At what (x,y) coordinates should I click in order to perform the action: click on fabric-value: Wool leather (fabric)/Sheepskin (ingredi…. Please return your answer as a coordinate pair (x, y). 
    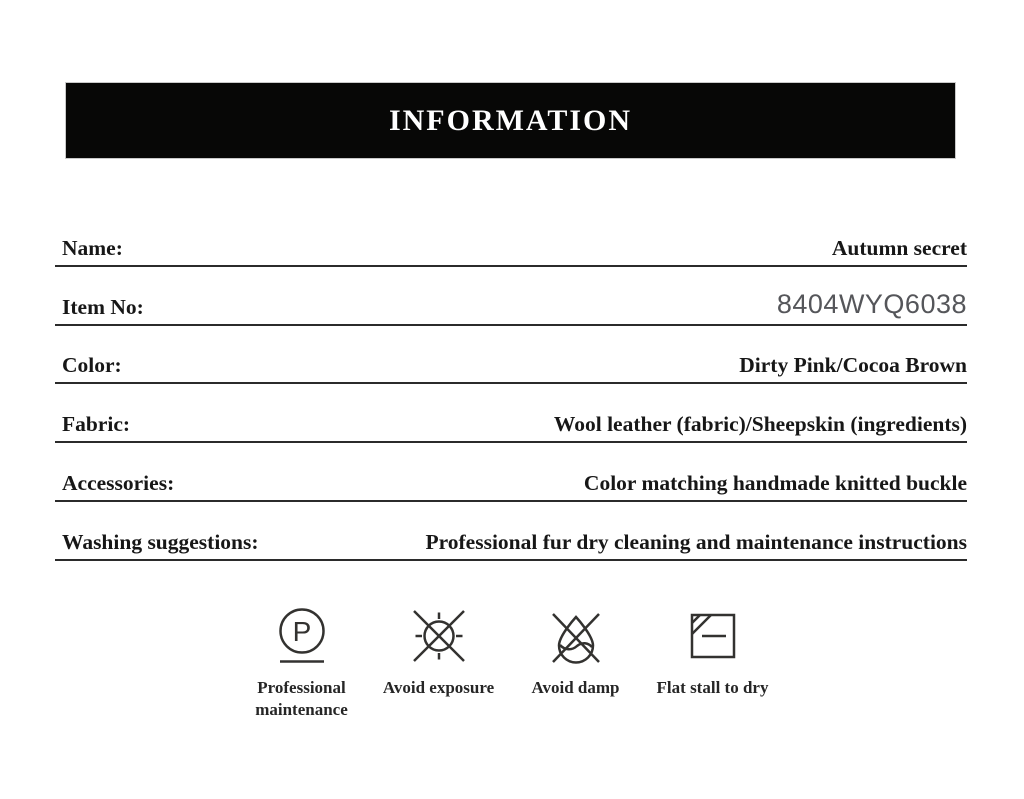
    Looking at the image, I should click on (760, 424).